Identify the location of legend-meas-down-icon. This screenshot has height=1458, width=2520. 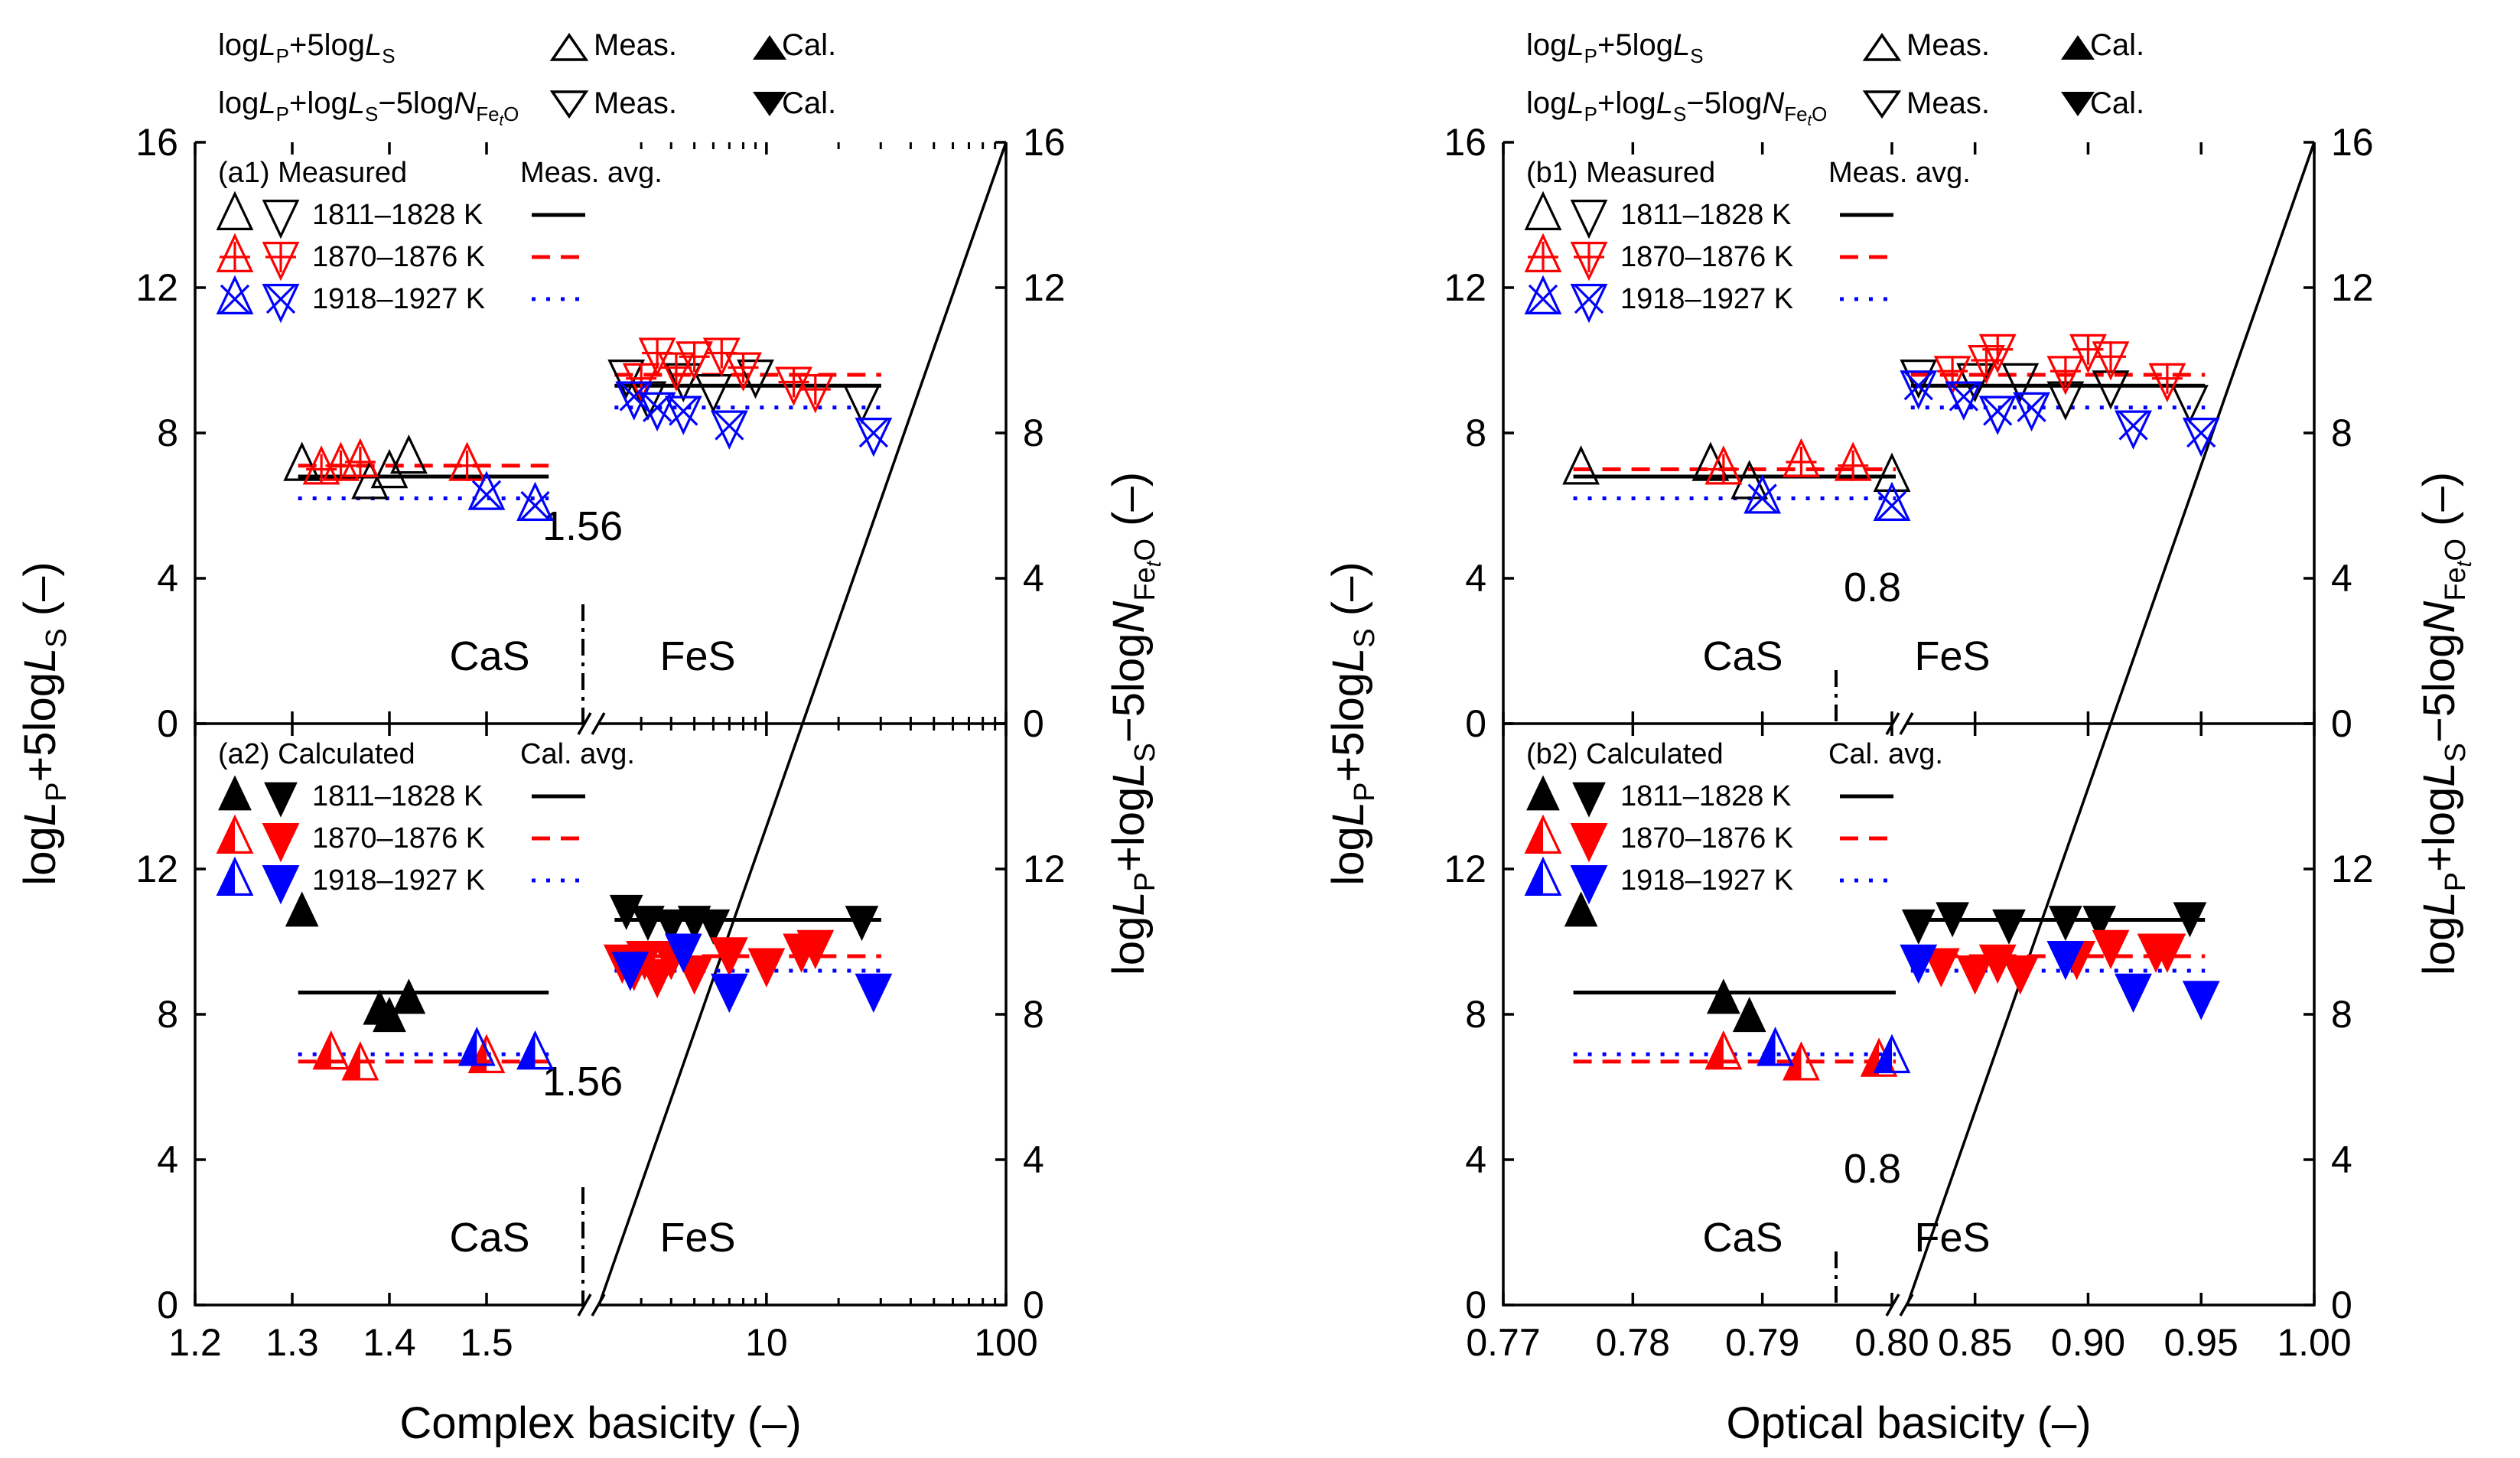
(569, 104).